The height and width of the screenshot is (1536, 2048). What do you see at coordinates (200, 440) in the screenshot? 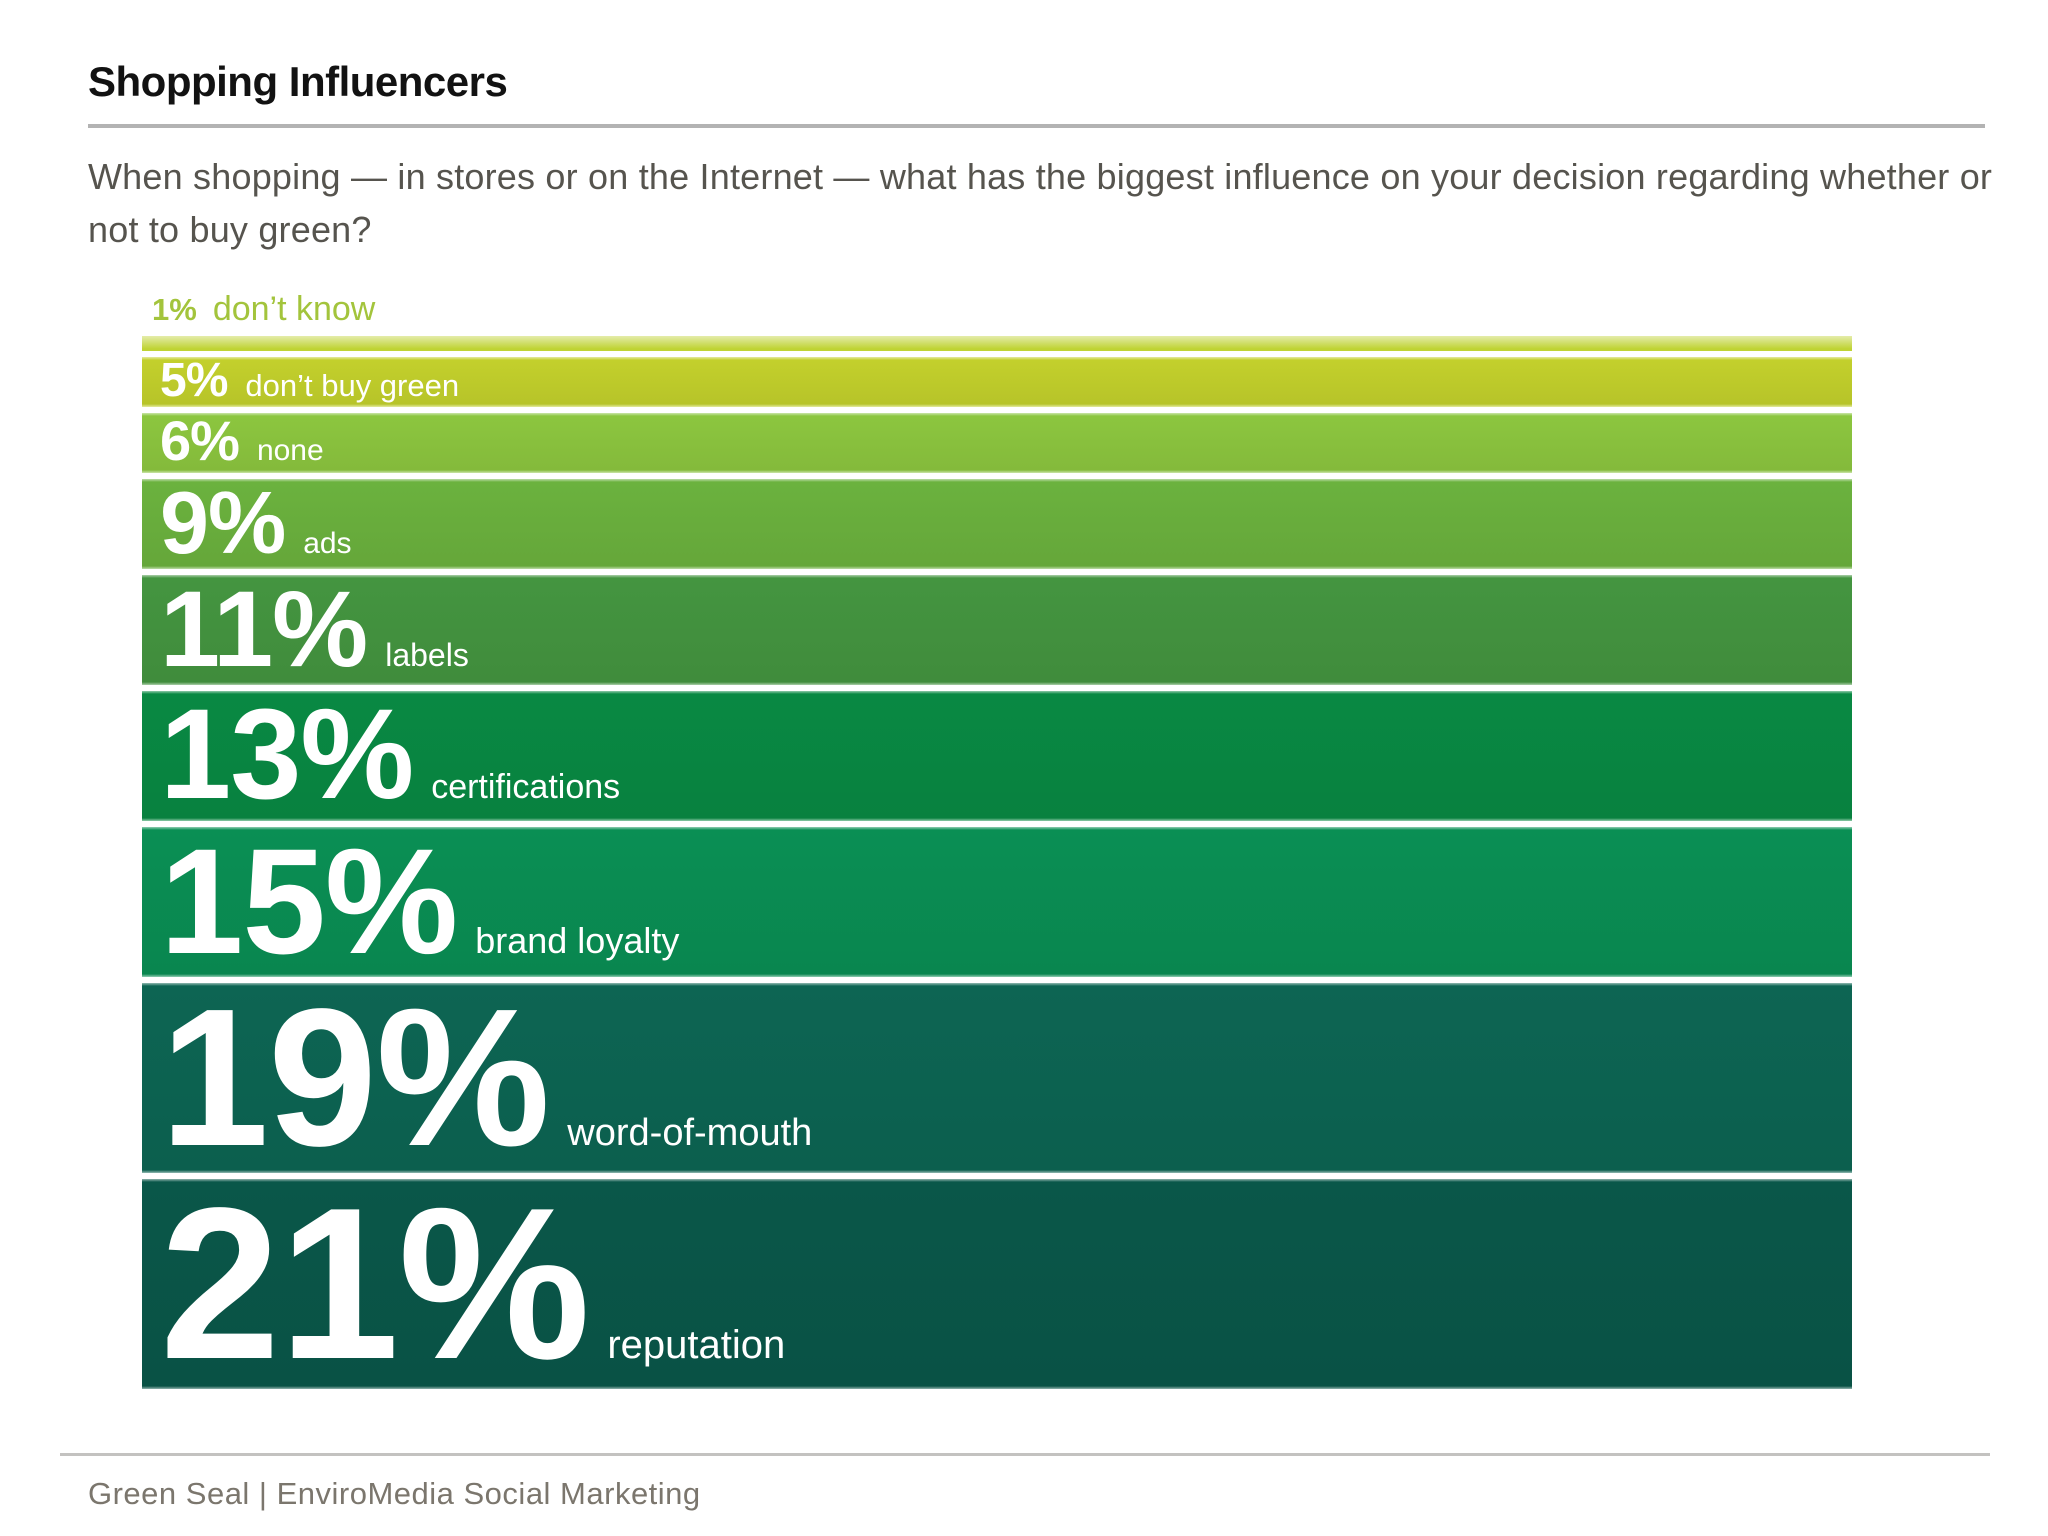
I see `bar-percent: 6%` at bounding box center [200, 440].